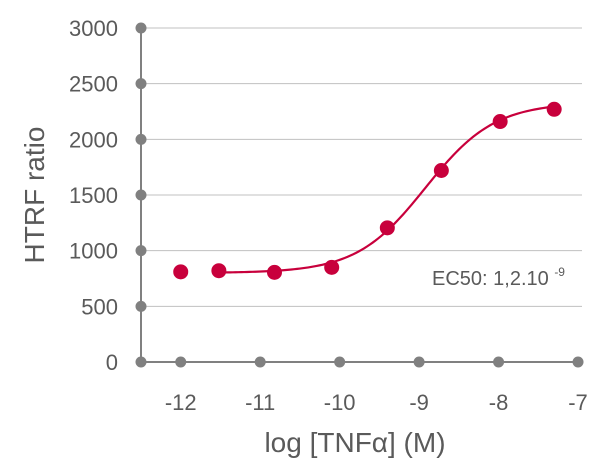 This screenshot has width=601, height=465. Describe the element at coordinates (260, 402) in the screenshot. I see `x-tick-label: -11` at that location.